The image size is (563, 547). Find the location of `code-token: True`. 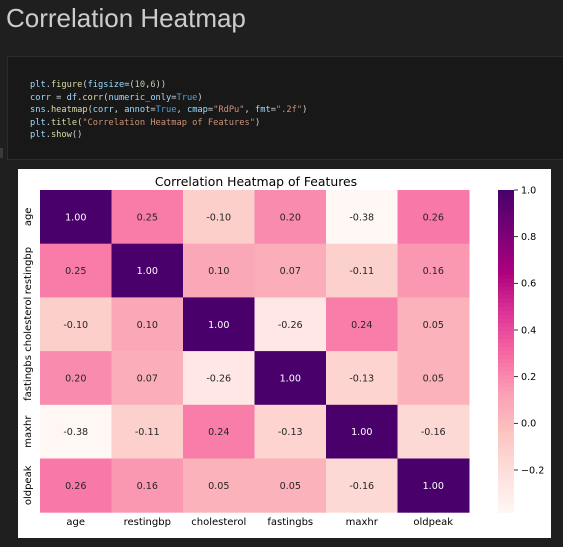

code-token: True is located at coordinates (187, 97).